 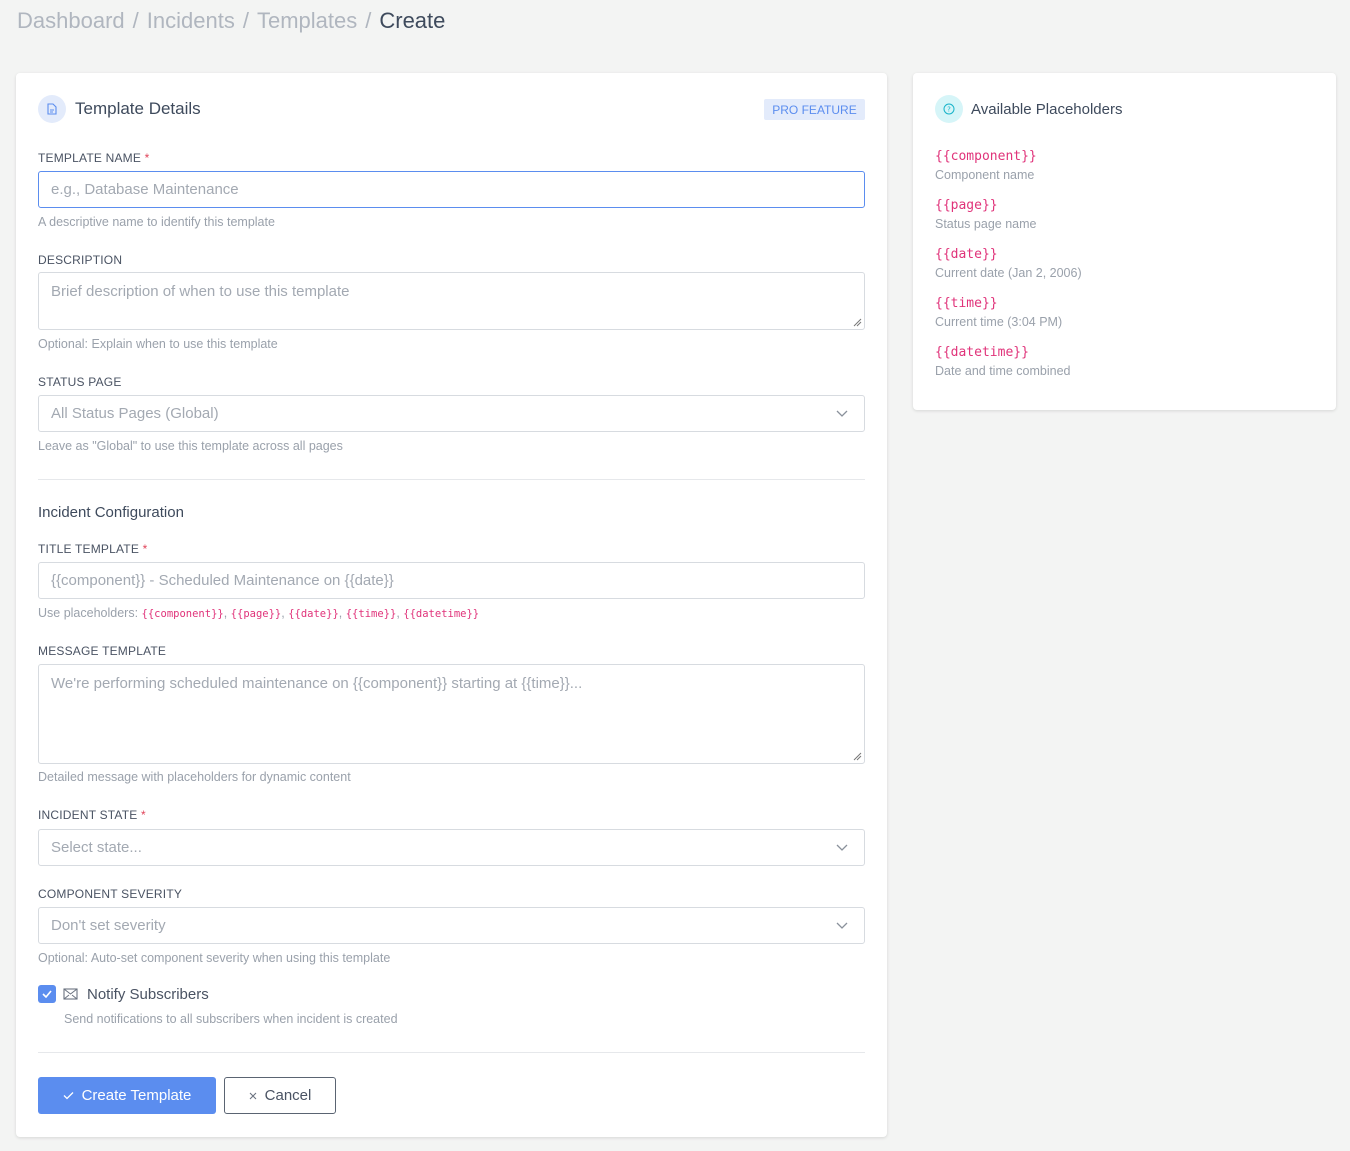 I want to click on breadcrumb: Dashboard / Incidents / Templates / Create, so click(x=231, y=20).